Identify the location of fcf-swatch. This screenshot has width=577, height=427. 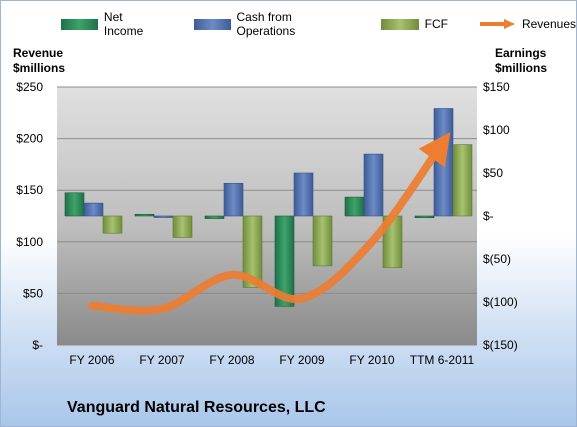
(399, 24).